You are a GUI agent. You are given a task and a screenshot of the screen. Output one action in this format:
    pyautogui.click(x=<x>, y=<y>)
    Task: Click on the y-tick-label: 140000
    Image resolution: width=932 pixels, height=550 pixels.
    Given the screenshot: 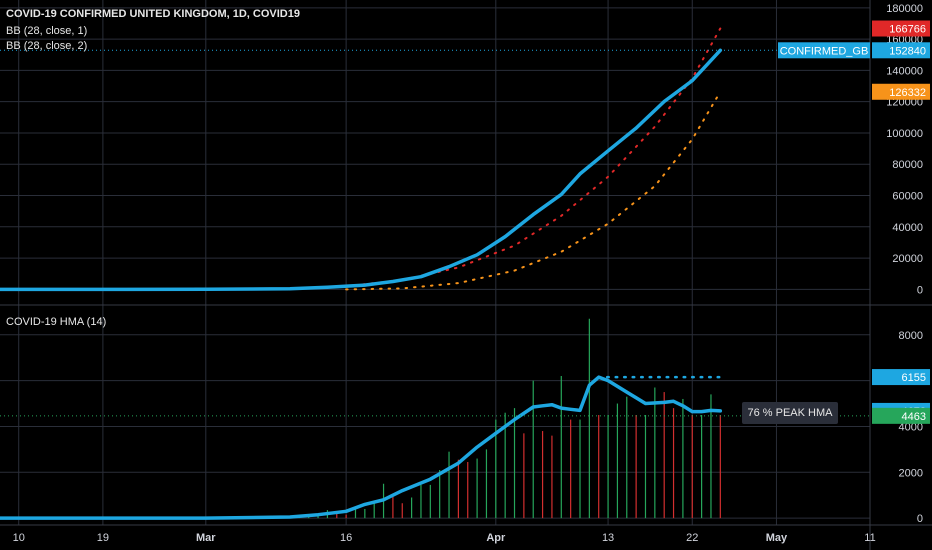 What is the action you would take?
    pyautogui.click(x=904, y=71)
    